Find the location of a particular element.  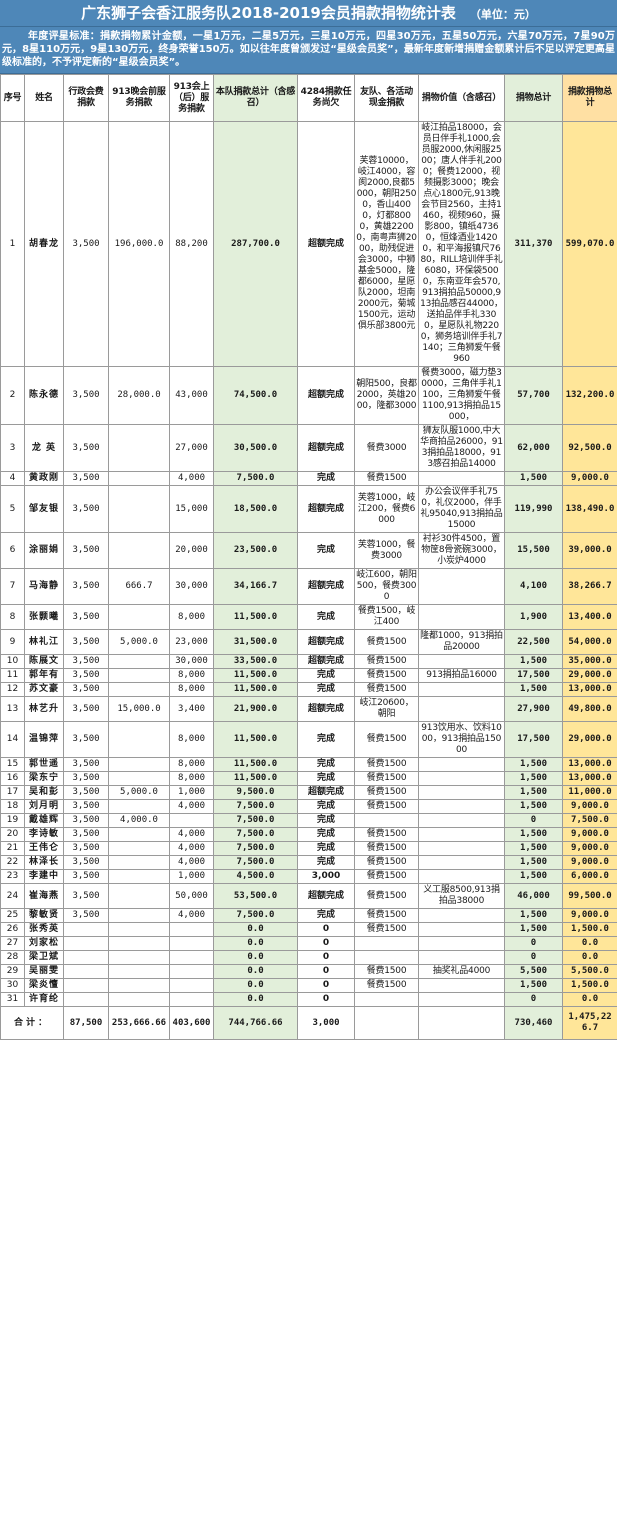

col-header-goods-total: 捐物总计 is located at coordinates (533, 98).